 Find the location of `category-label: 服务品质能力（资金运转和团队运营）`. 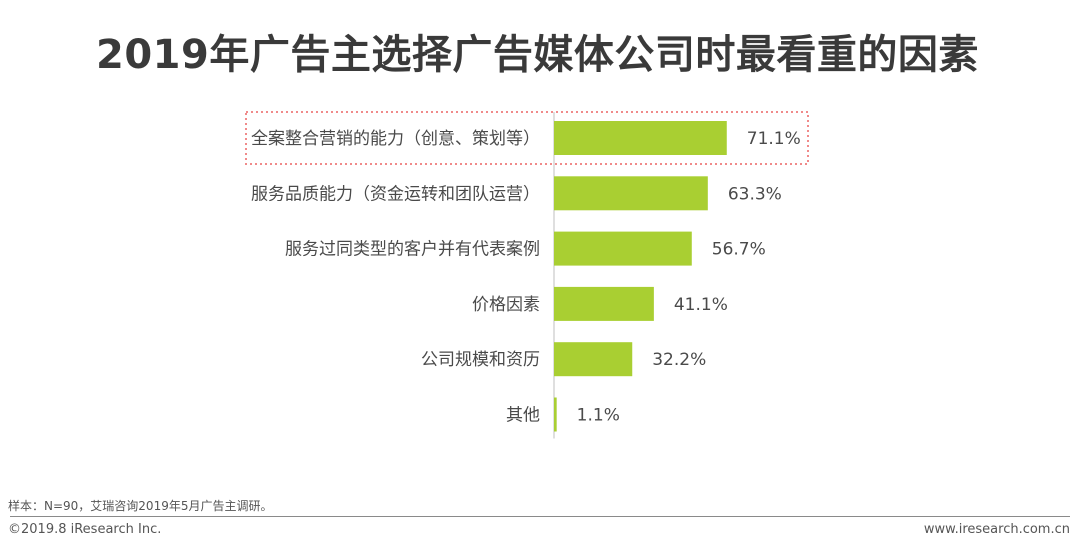

category-label: 服务品质能力（资金运转和团队运营） is located at coordinates (395, 194).